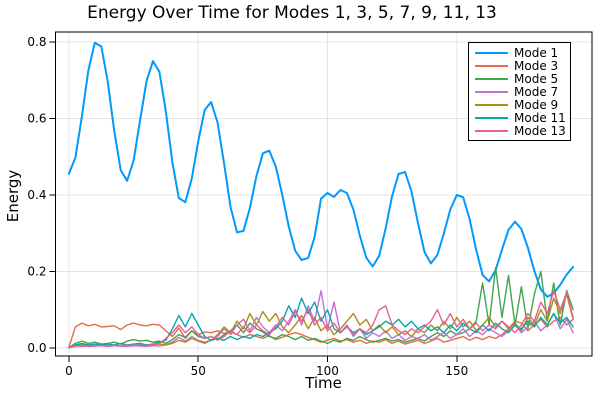  I want to click on legend-entry-mode-11: Mode 11, so click(522, 118).